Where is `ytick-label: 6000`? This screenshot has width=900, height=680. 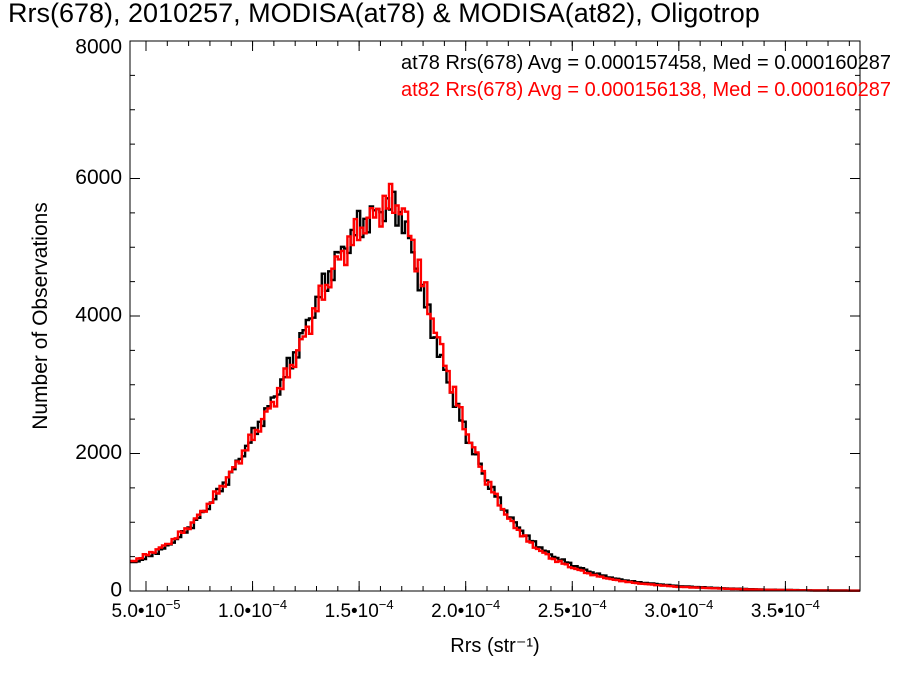 ytick-label: 6000 is located at coordinates (98, 177).